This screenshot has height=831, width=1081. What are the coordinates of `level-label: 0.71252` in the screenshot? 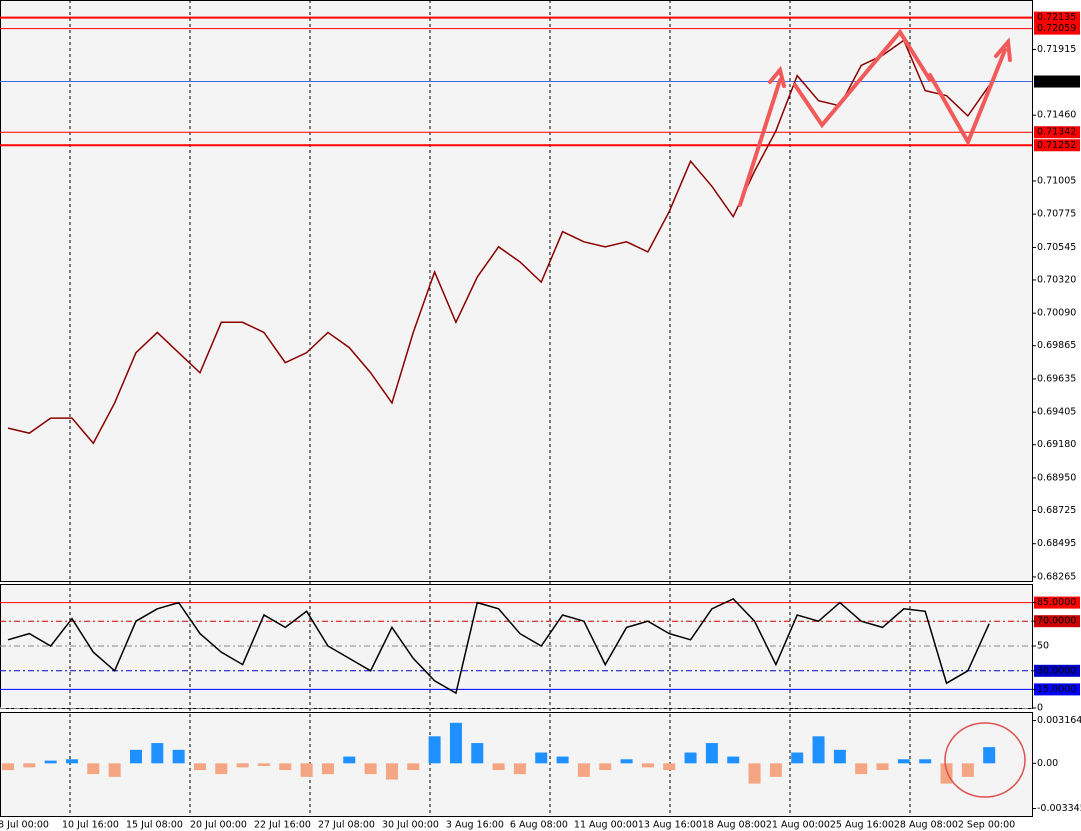 It's located at (1056, 145).